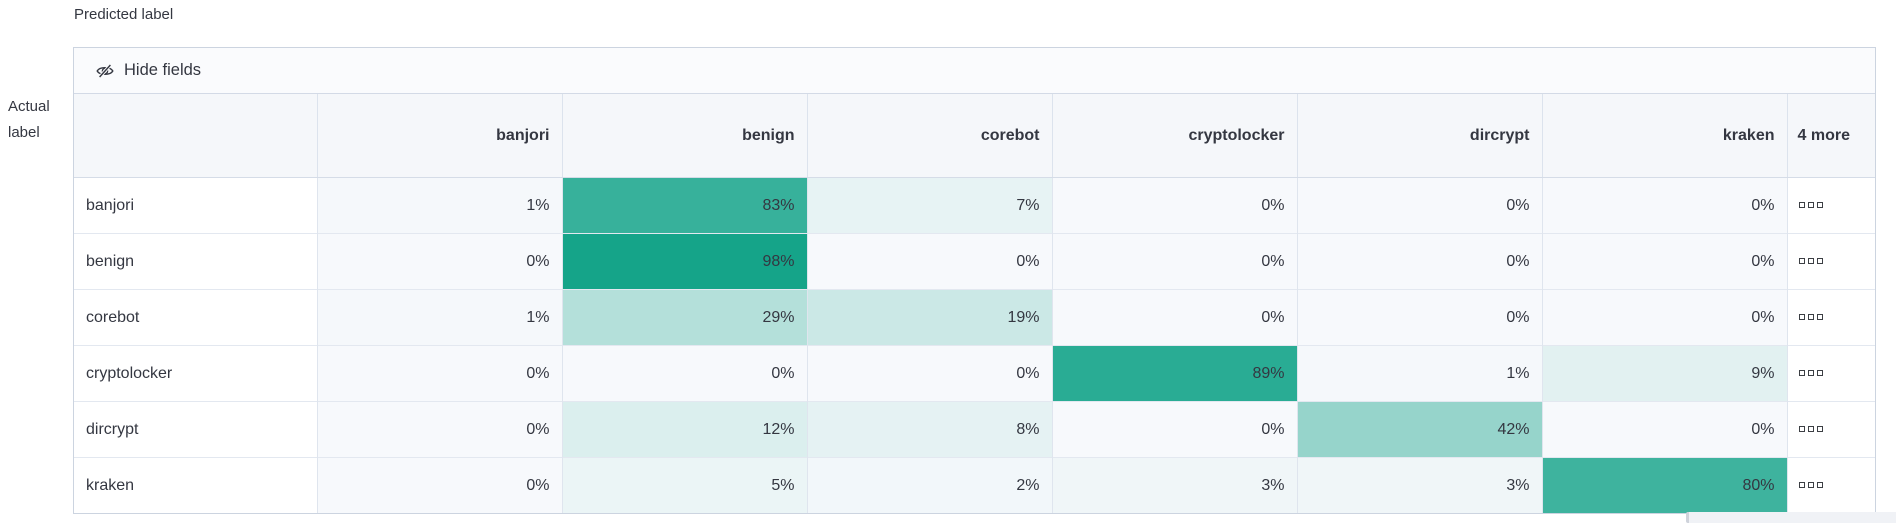 Image resolution: width=1896 pixels, height=524 pixels. I want to click on cell-dircrypt-benign: 12%, so click(684, 429).